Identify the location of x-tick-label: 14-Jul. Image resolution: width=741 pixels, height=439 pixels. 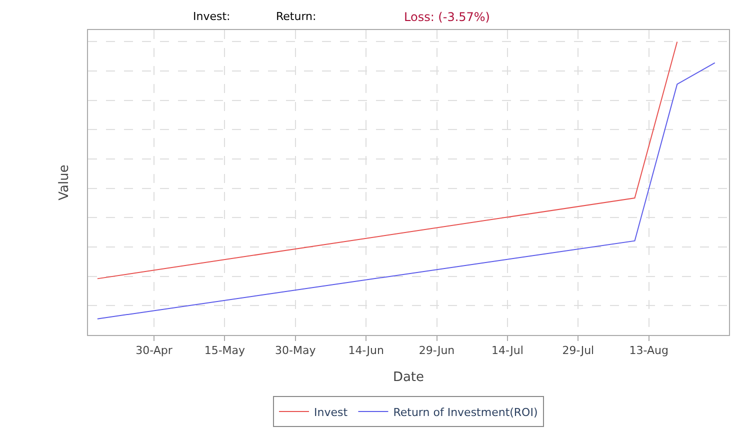
(508, 351).